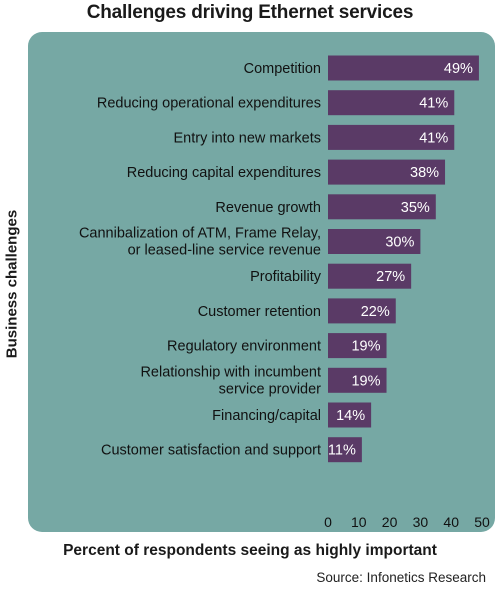 This screenshot has height=591, width=500. Describe the element at coordinates (399, 243) in the screenshot. I see `bar-value-label: 30%` at that location.